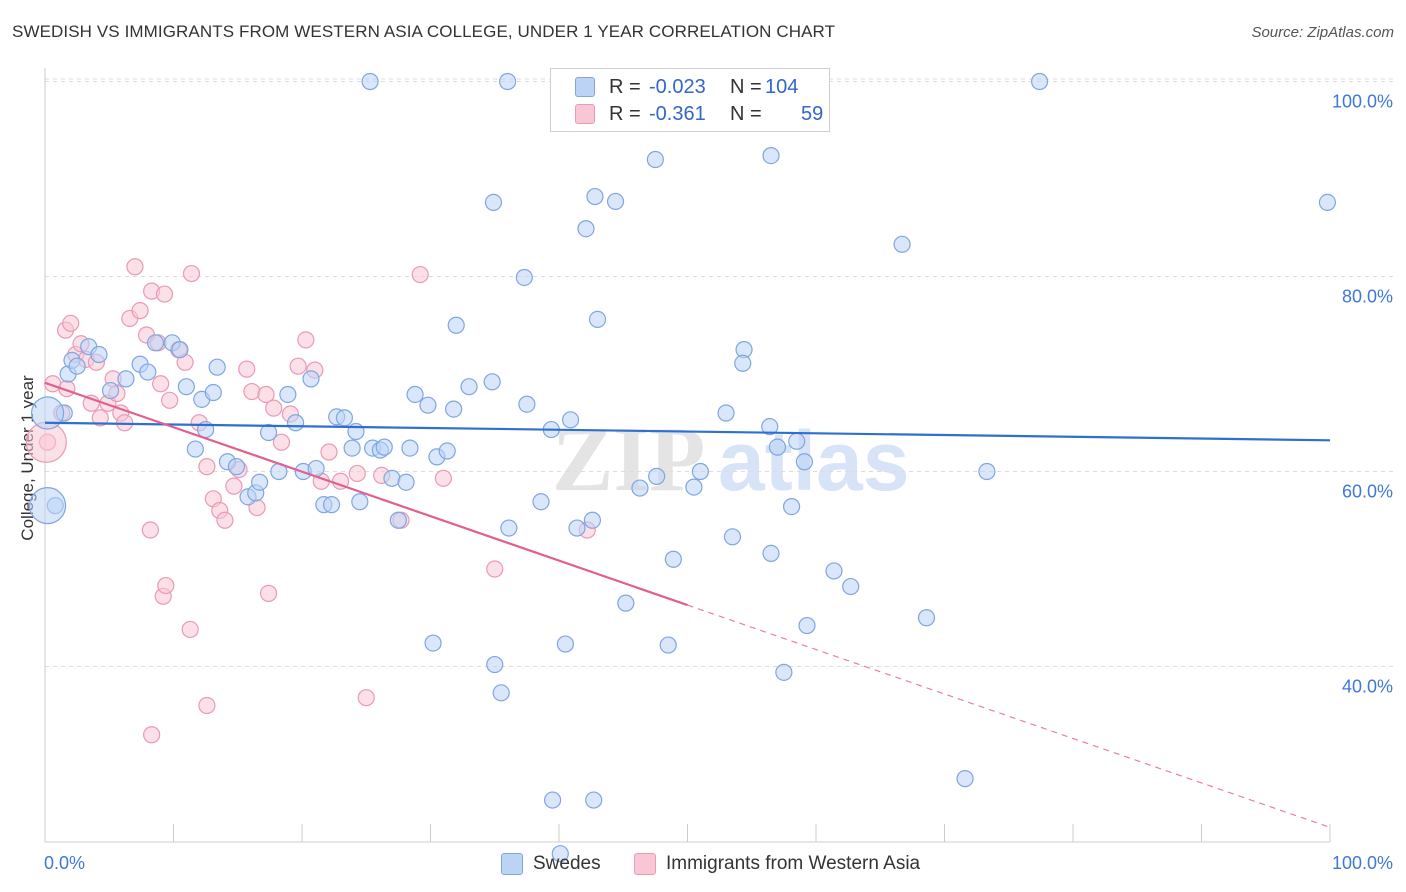  What do you see at coordinates (782, 87) in the screenshot?
I see `legend-n-value: 104` at bounding box center [782, 87].